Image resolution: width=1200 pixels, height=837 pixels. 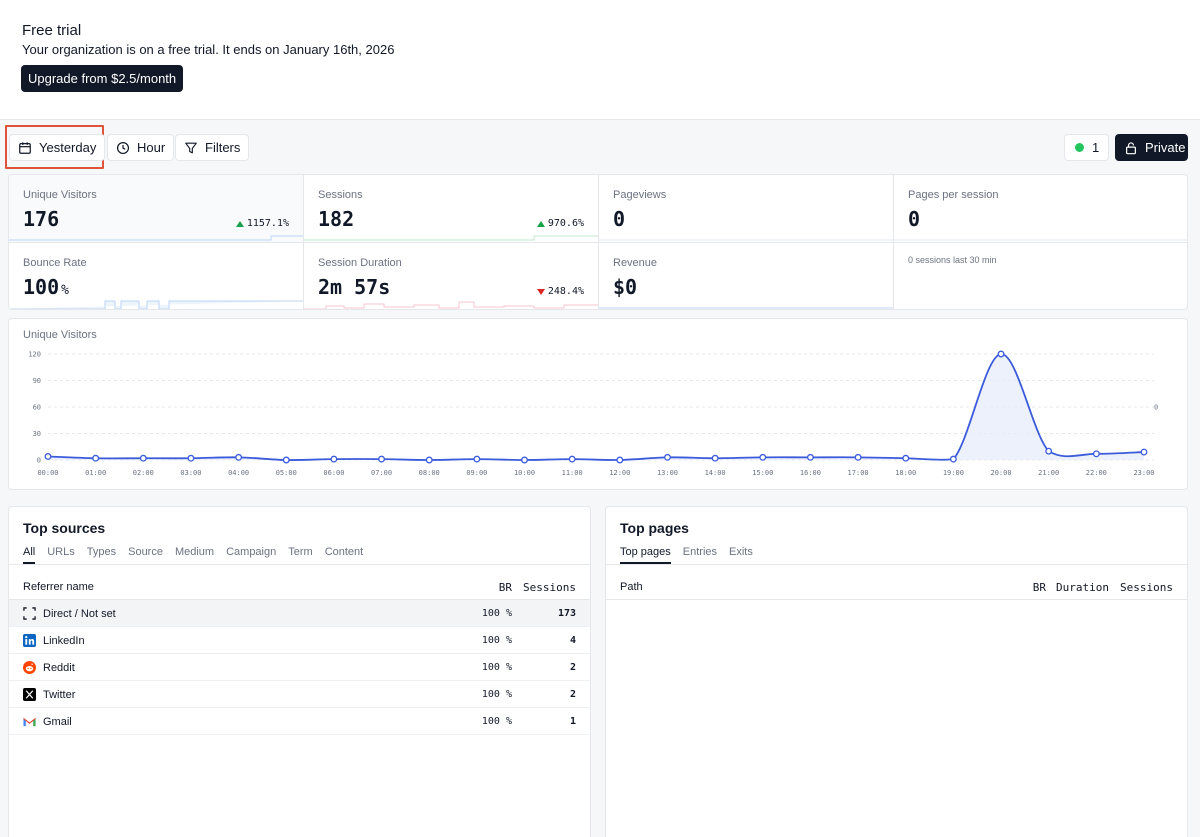 I want to click on tab-source: Source, so click(x=145, y=552).